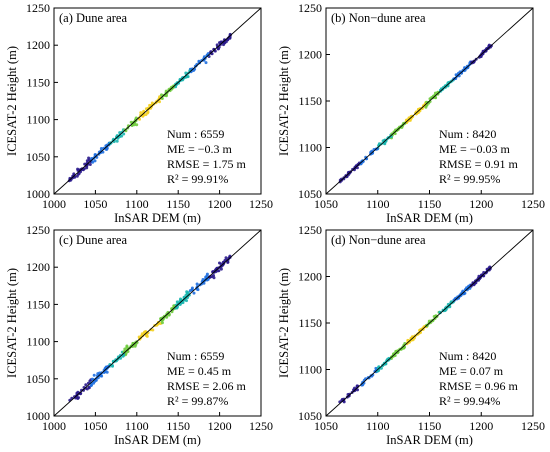 The width and height of the screenshot is (550, 452). What do you see at coordinates (469, 179) in the screenshot?
I see `stats-line: R² = 99.95%` at bounding box center [469, 179].